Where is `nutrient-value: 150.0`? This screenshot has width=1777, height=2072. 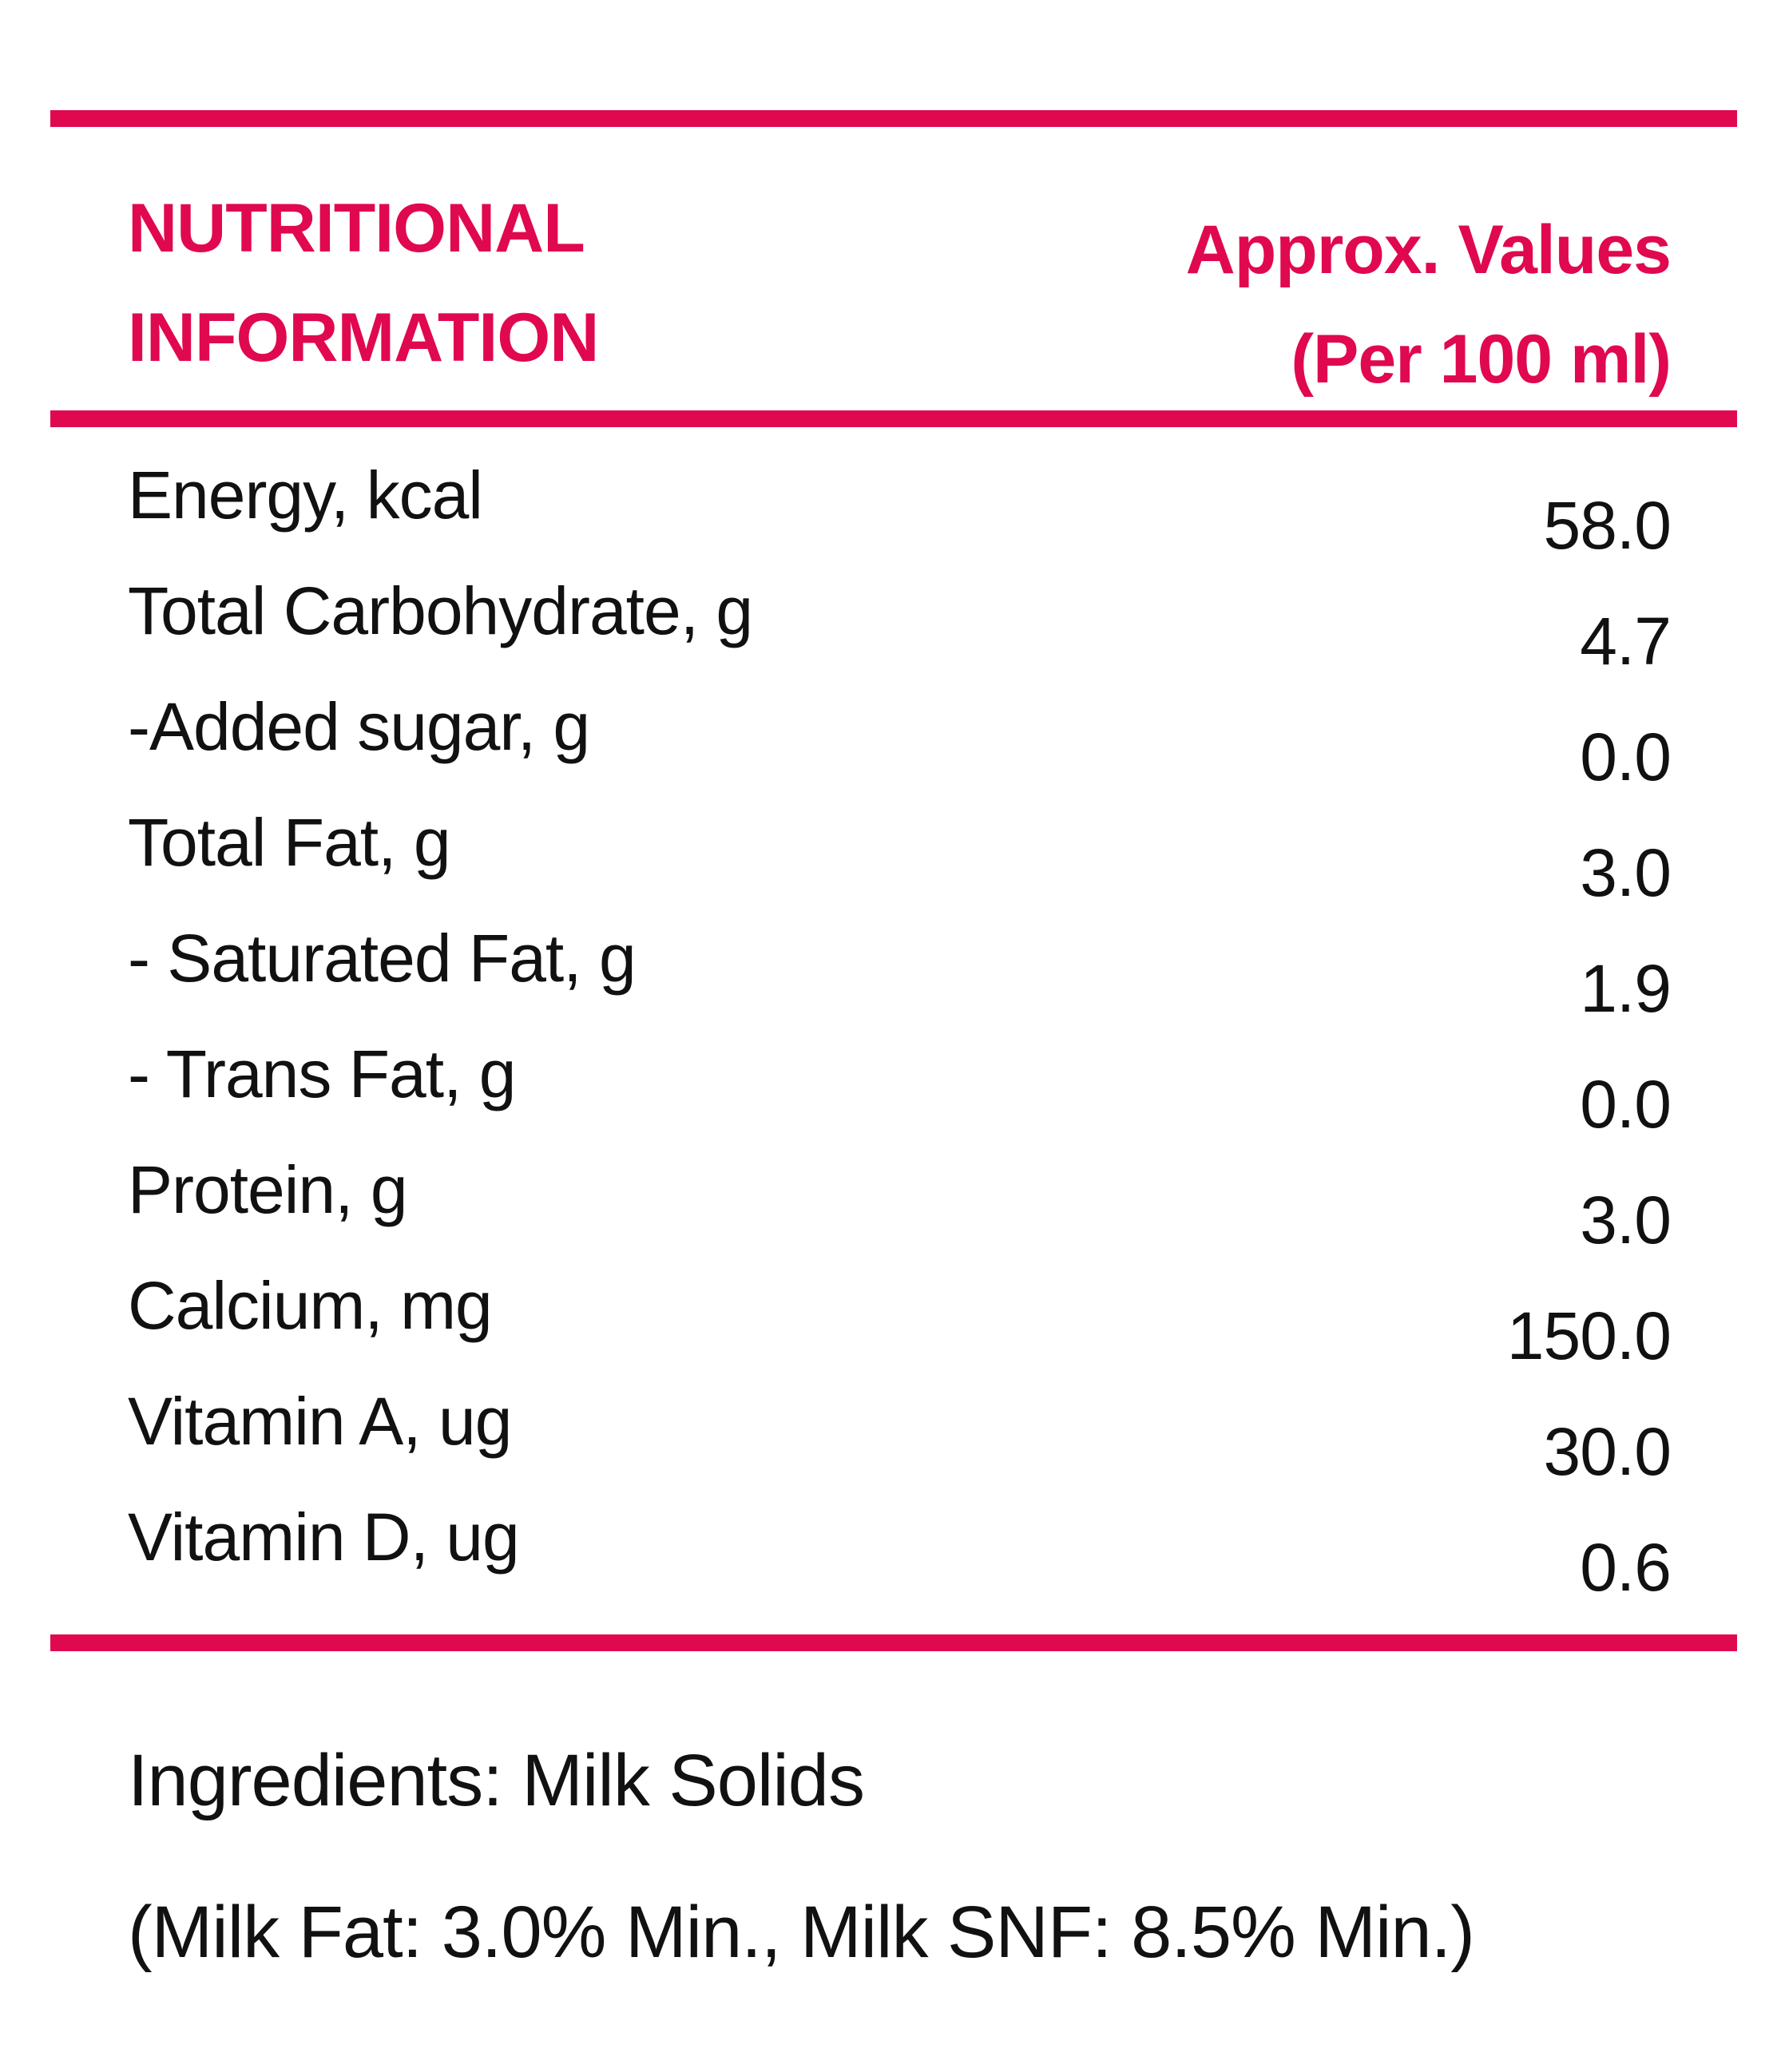
nutrient-value: 150.0 is located at coordinates (1589, 1335).